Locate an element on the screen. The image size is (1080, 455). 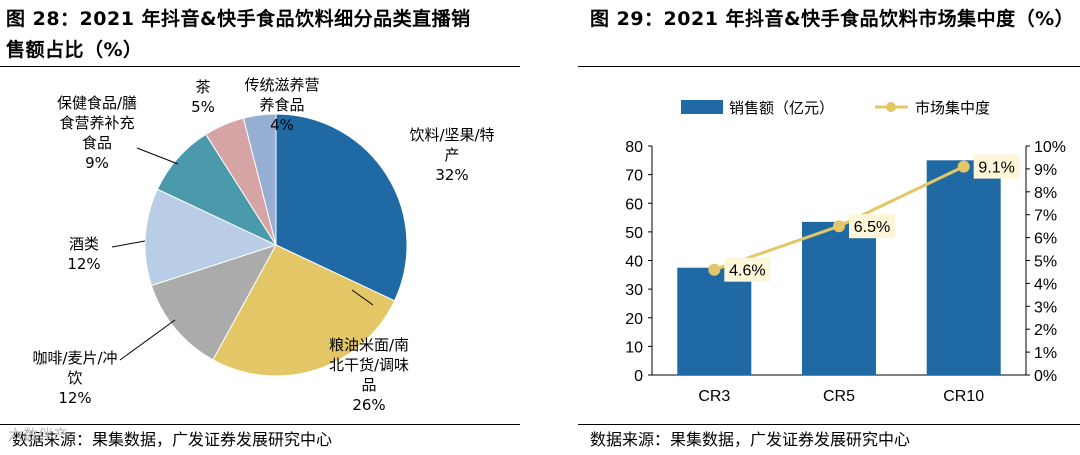
right-tick-label: 2% is located at coordinates (1045, 330).